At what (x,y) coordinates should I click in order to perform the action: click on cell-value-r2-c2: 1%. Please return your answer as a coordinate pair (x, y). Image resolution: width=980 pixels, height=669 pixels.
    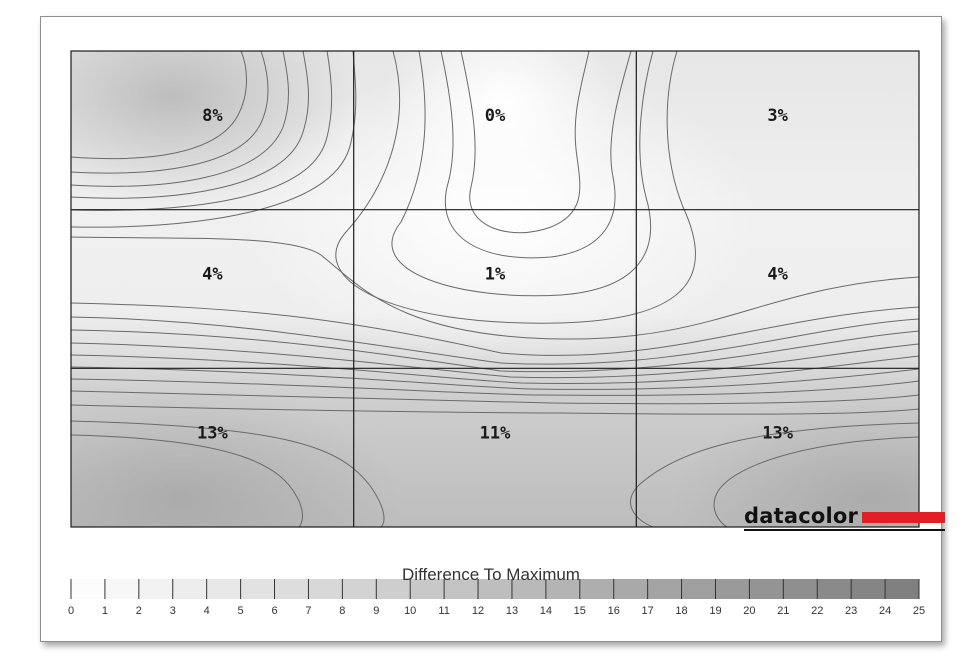
    Looking at the image, I should click on (495, 275).